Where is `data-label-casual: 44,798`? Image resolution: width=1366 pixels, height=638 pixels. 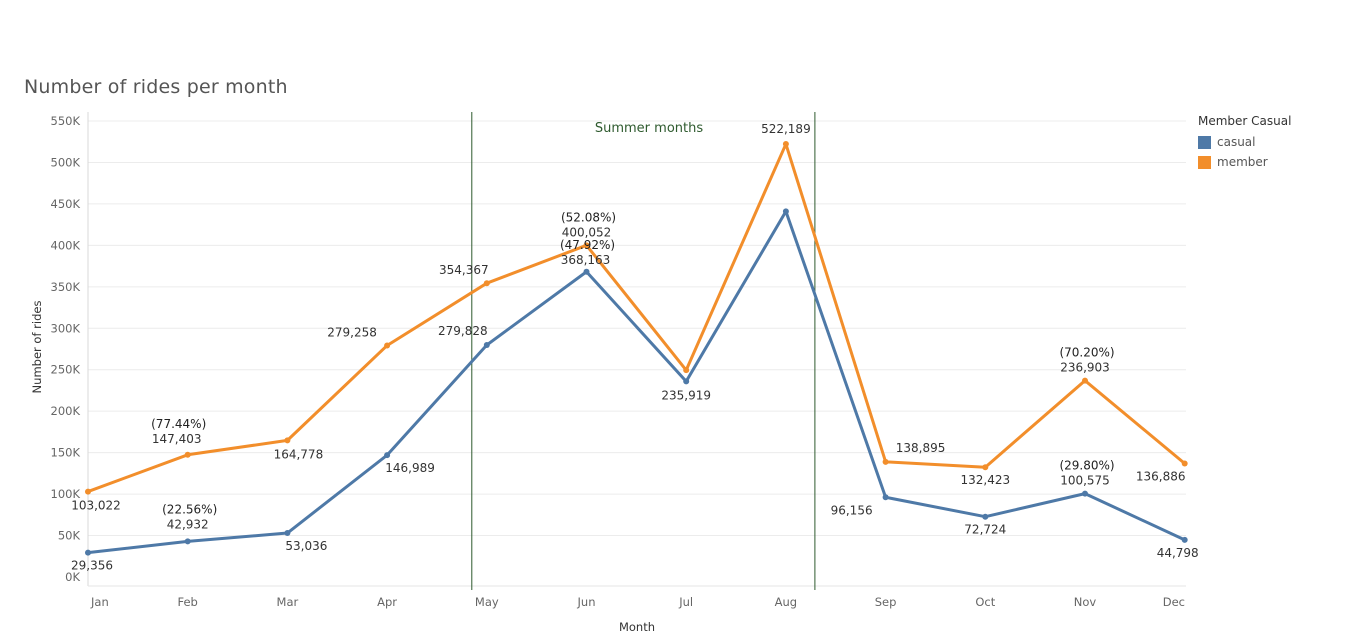
data-label-casual: 44,798 is located at coordinates (1178, 553).